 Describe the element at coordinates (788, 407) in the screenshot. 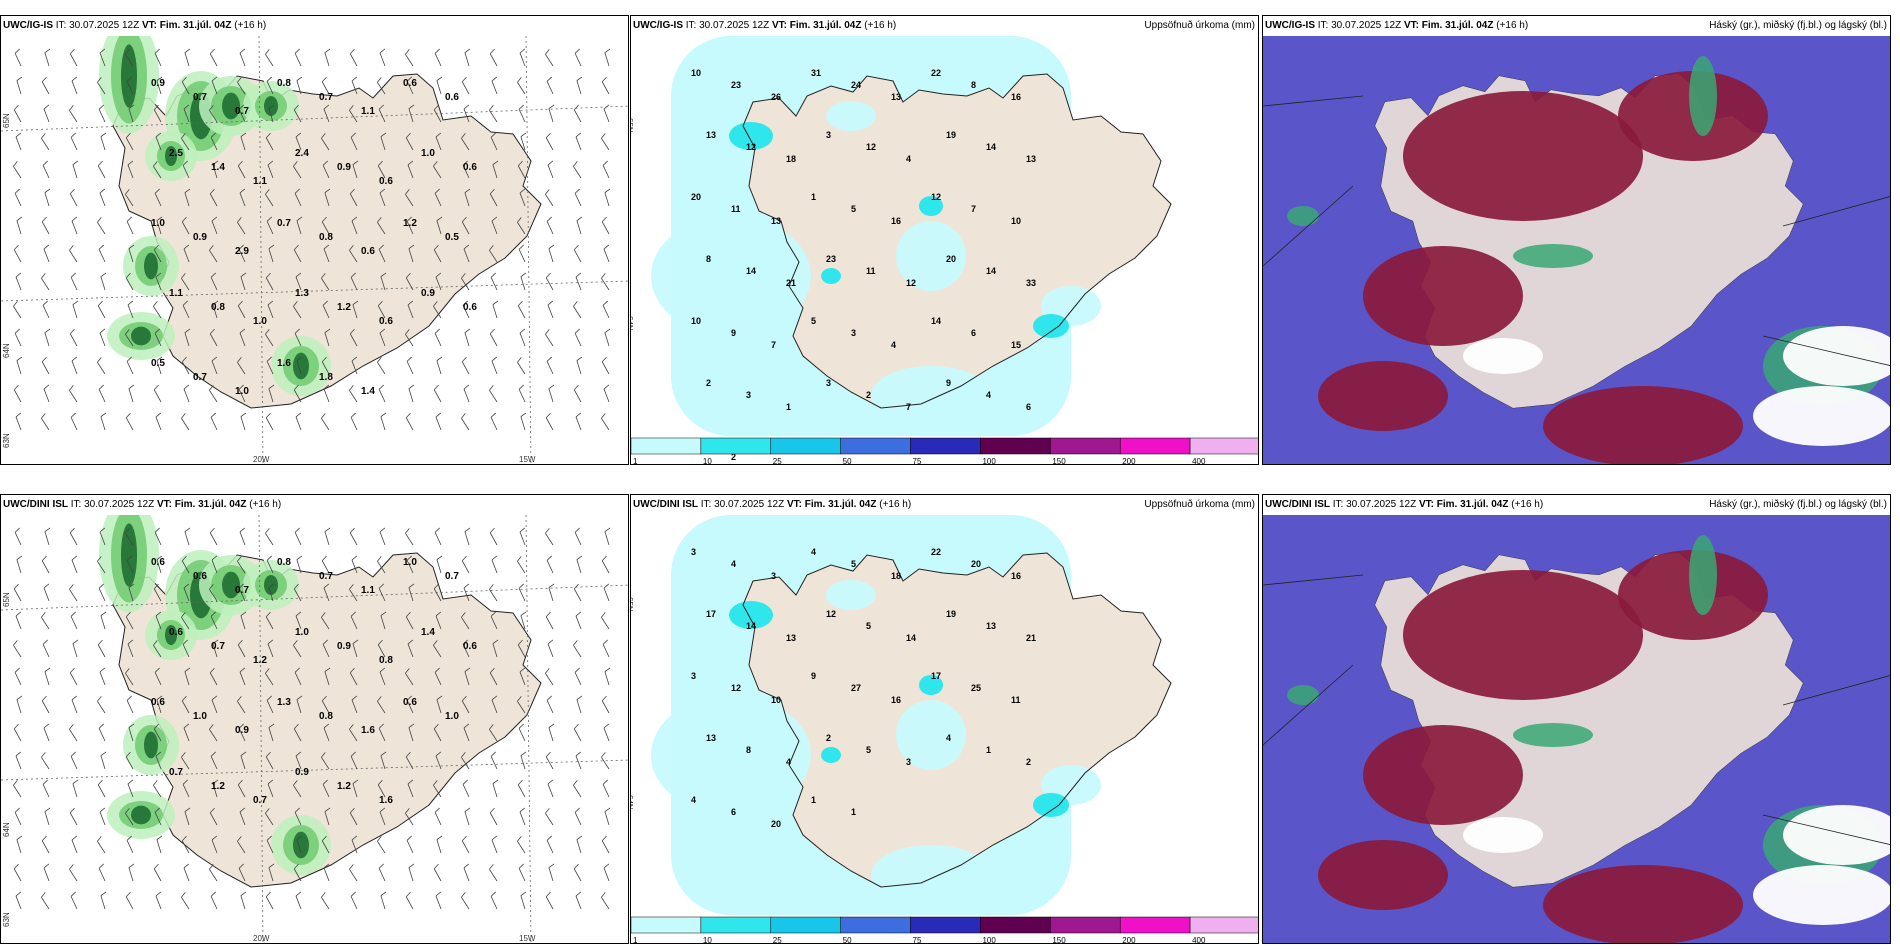

I see `precip-value-label: 1` at that location.